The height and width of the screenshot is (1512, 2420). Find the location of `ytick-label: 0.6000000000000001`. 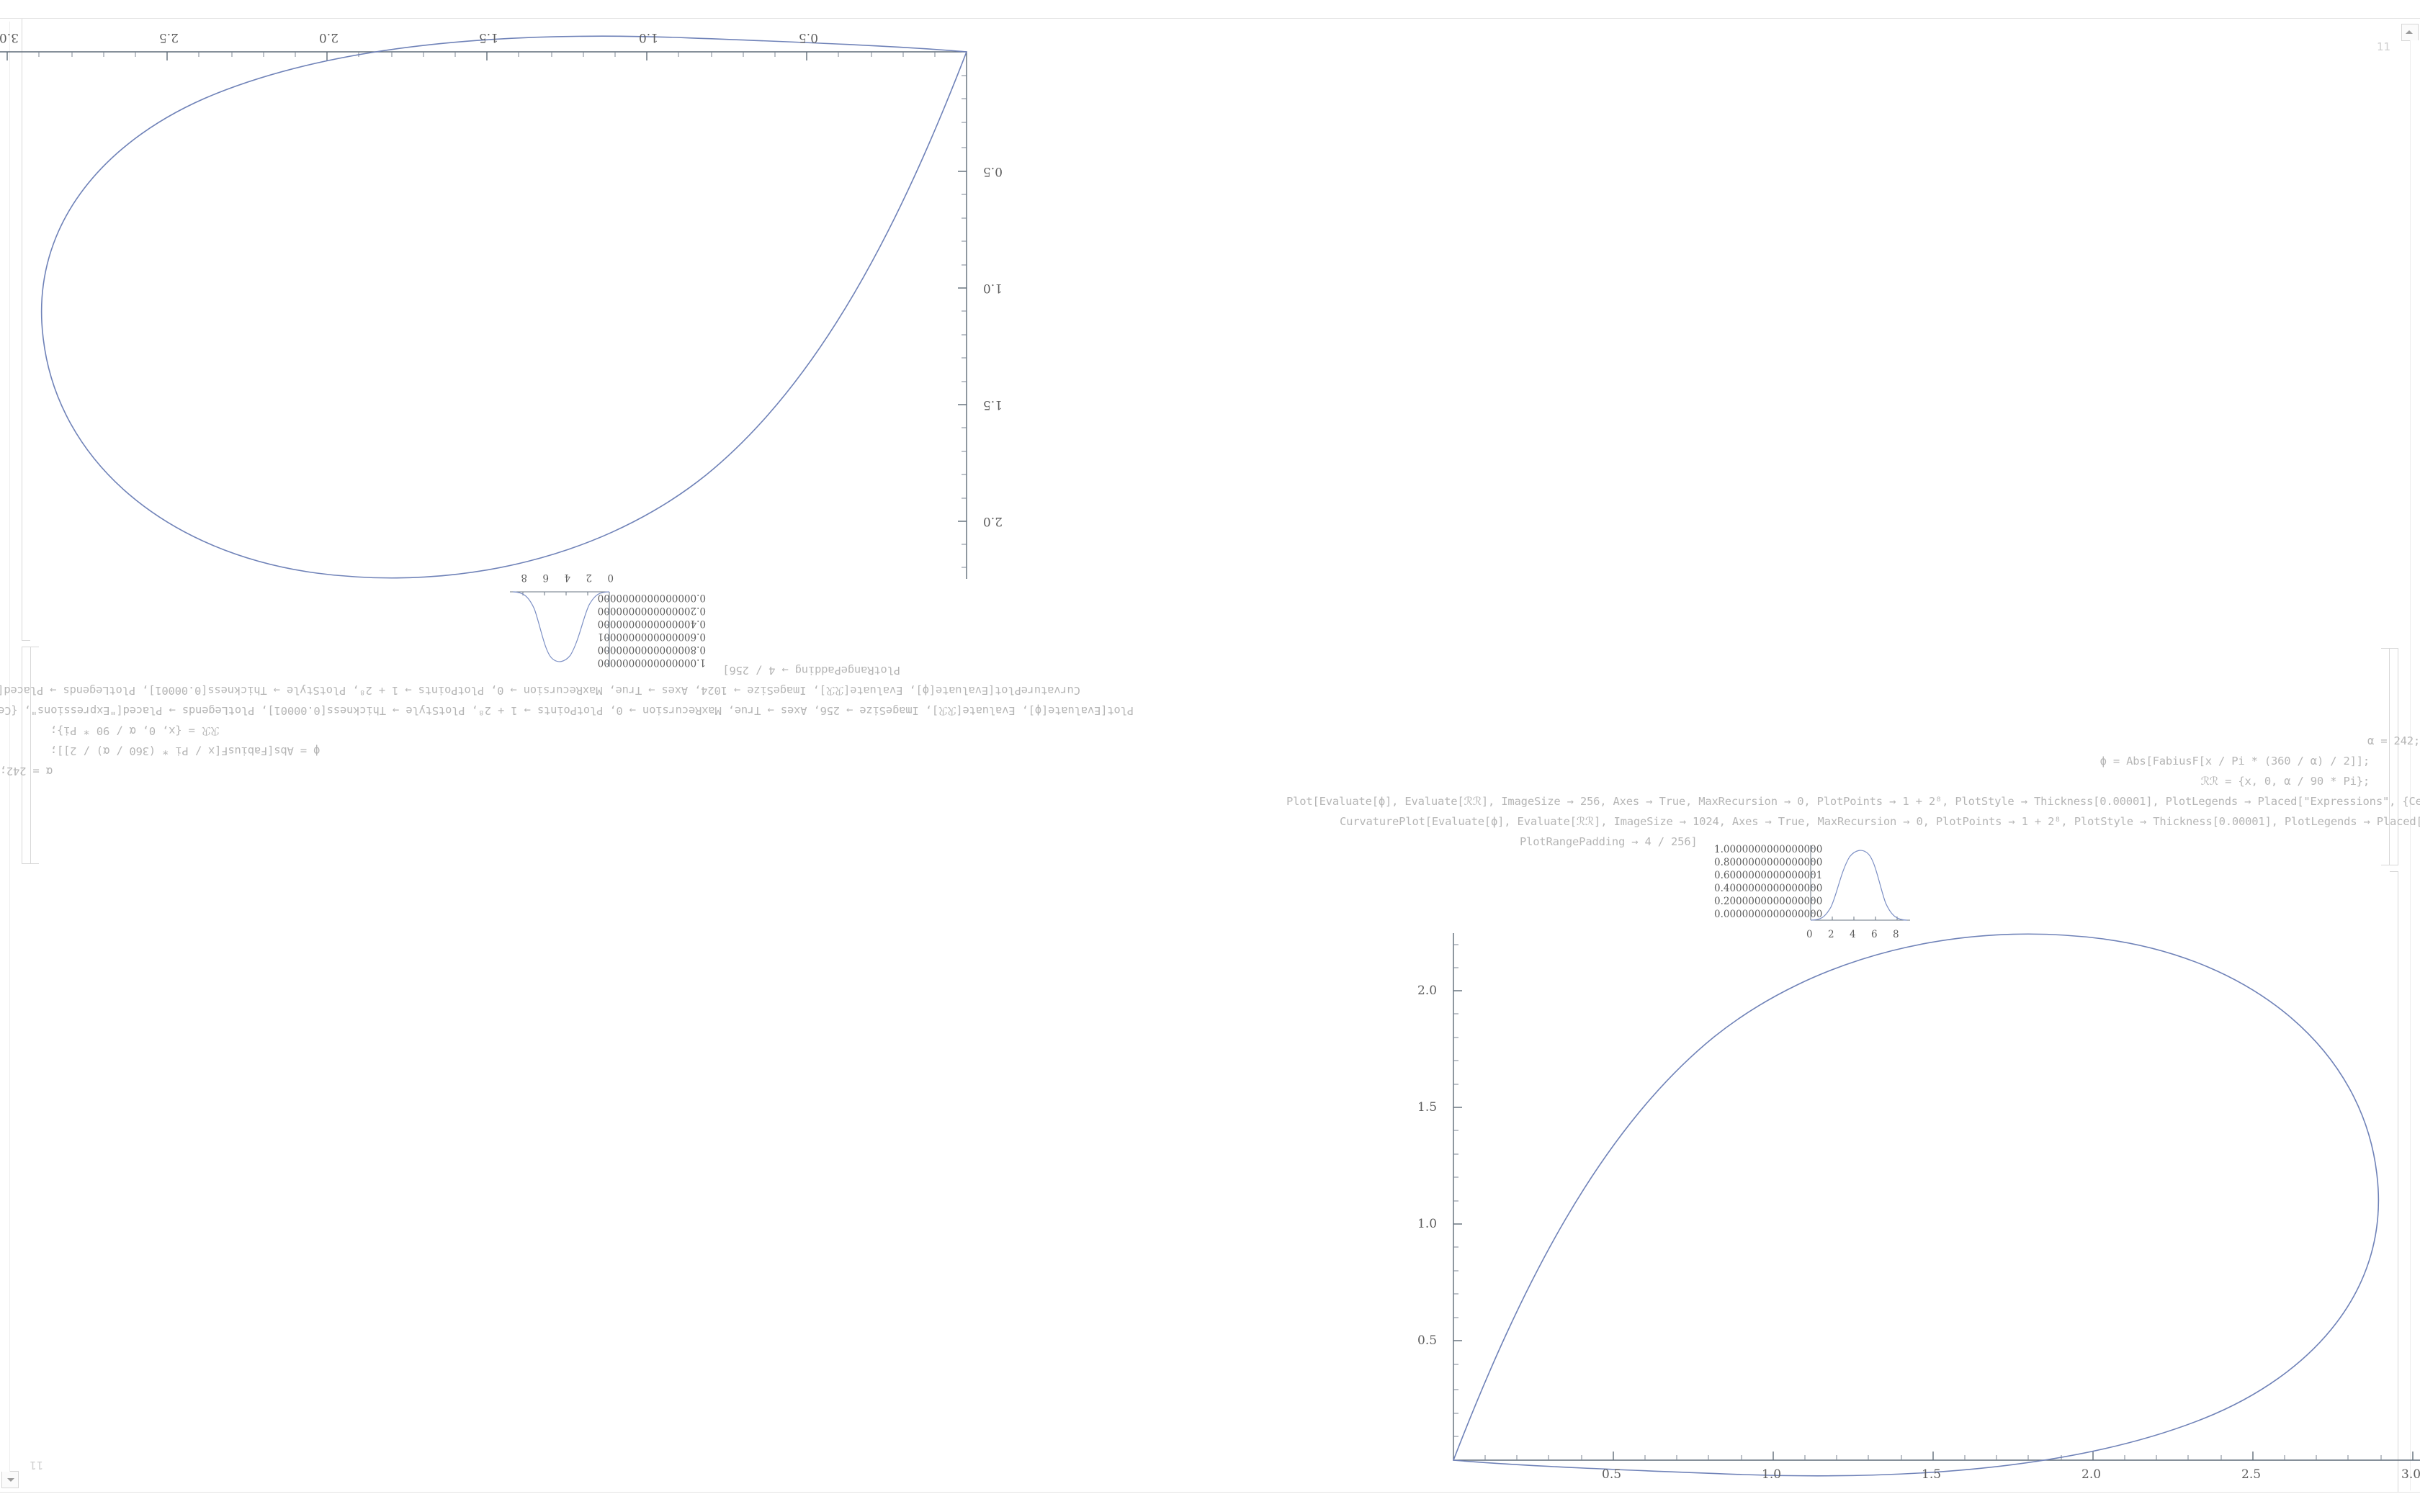

ytick-label: 0.6000000000000001 is located at coordinates (1769, 875).